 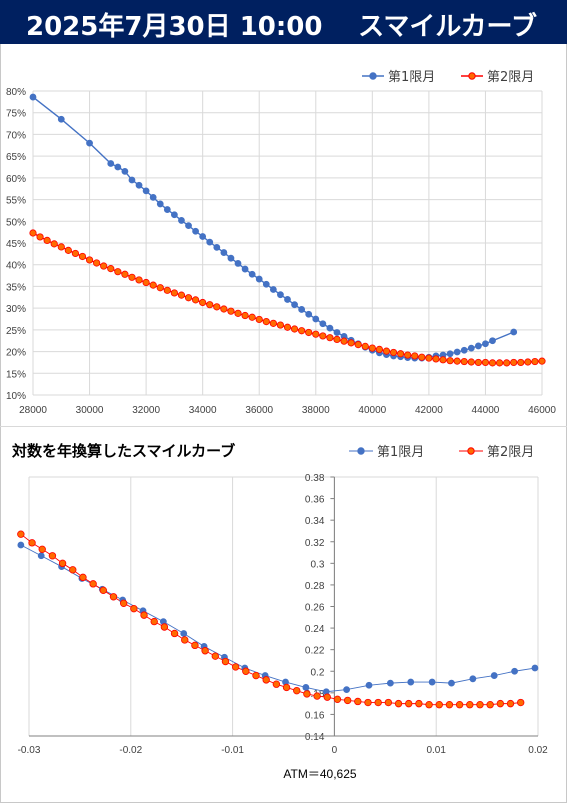 What do you see at coordinates (486, 410) in the screenshot?
I see `x-tick-label: 44000` at bounding box center [486, 410].